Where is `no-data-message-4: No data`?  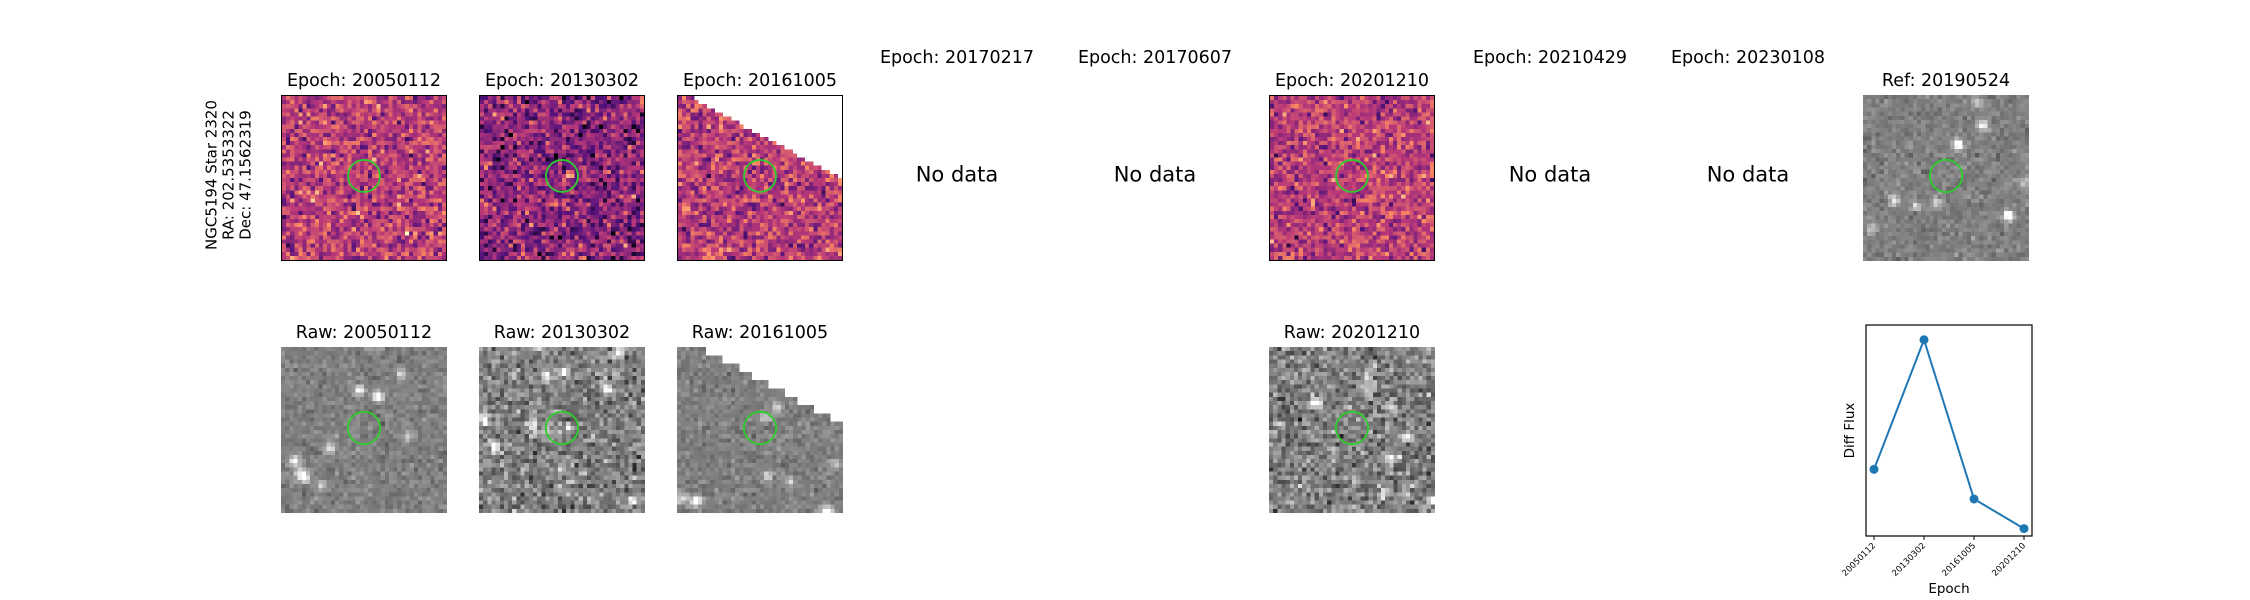
no-data-message-4: No data is located at coordinates (1155, 174).